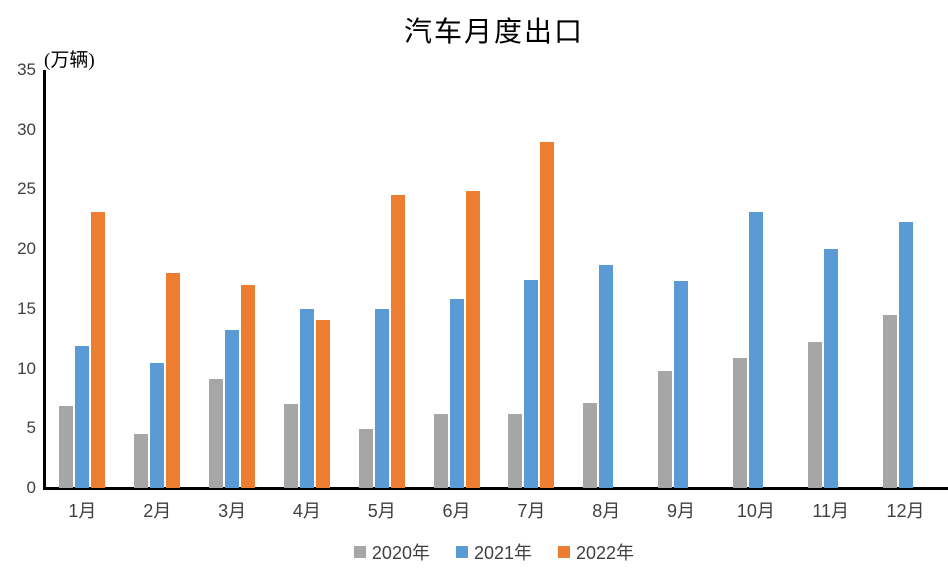 The width and height of the screenshot is (948, 572). Describe the element at coordinates (44, 279) in the screenshot. I see `y-axis-line` at that location.